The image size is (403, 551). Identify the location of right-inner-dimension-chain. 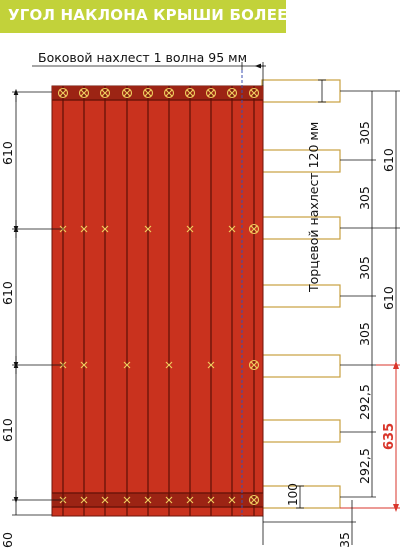
(358, 299).